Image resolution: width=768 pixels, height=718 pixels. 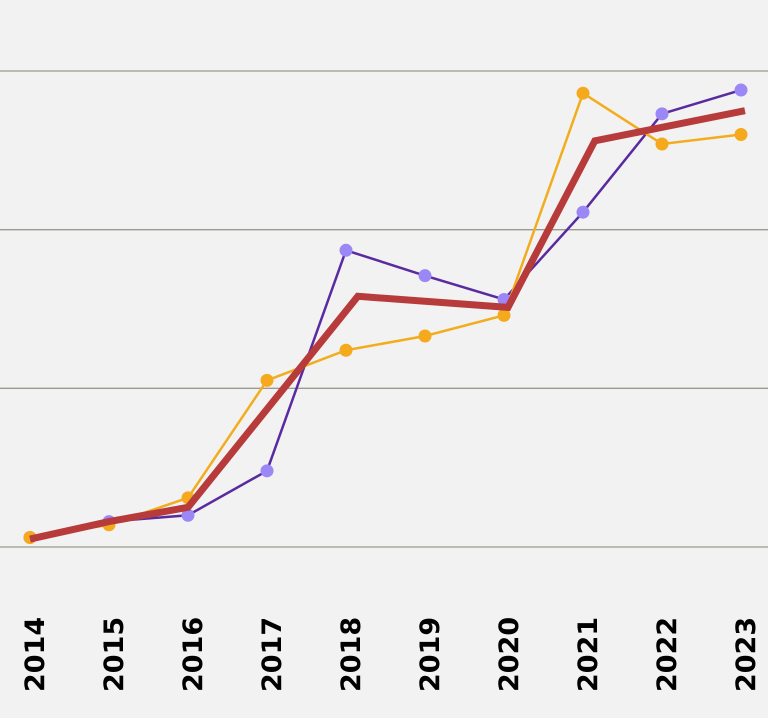 I want to click on data-point-0-2021, so click(x=583, y=212).